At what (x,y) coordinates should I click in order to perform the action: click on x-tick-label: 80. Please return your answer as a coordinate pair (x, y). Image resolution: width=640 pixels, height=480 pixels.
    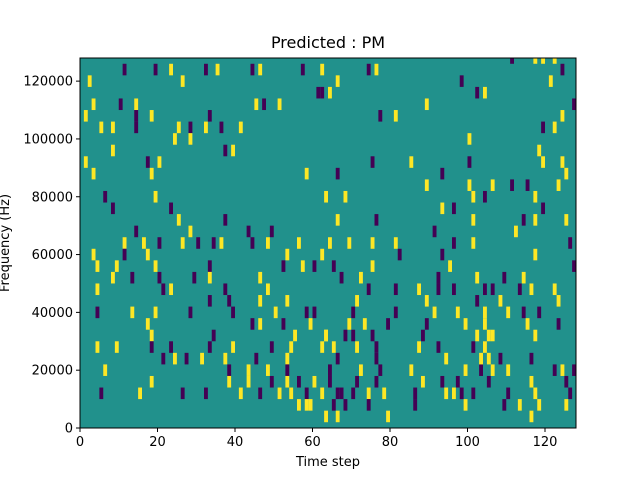
    Looking at the image, I should click on (390, 442).